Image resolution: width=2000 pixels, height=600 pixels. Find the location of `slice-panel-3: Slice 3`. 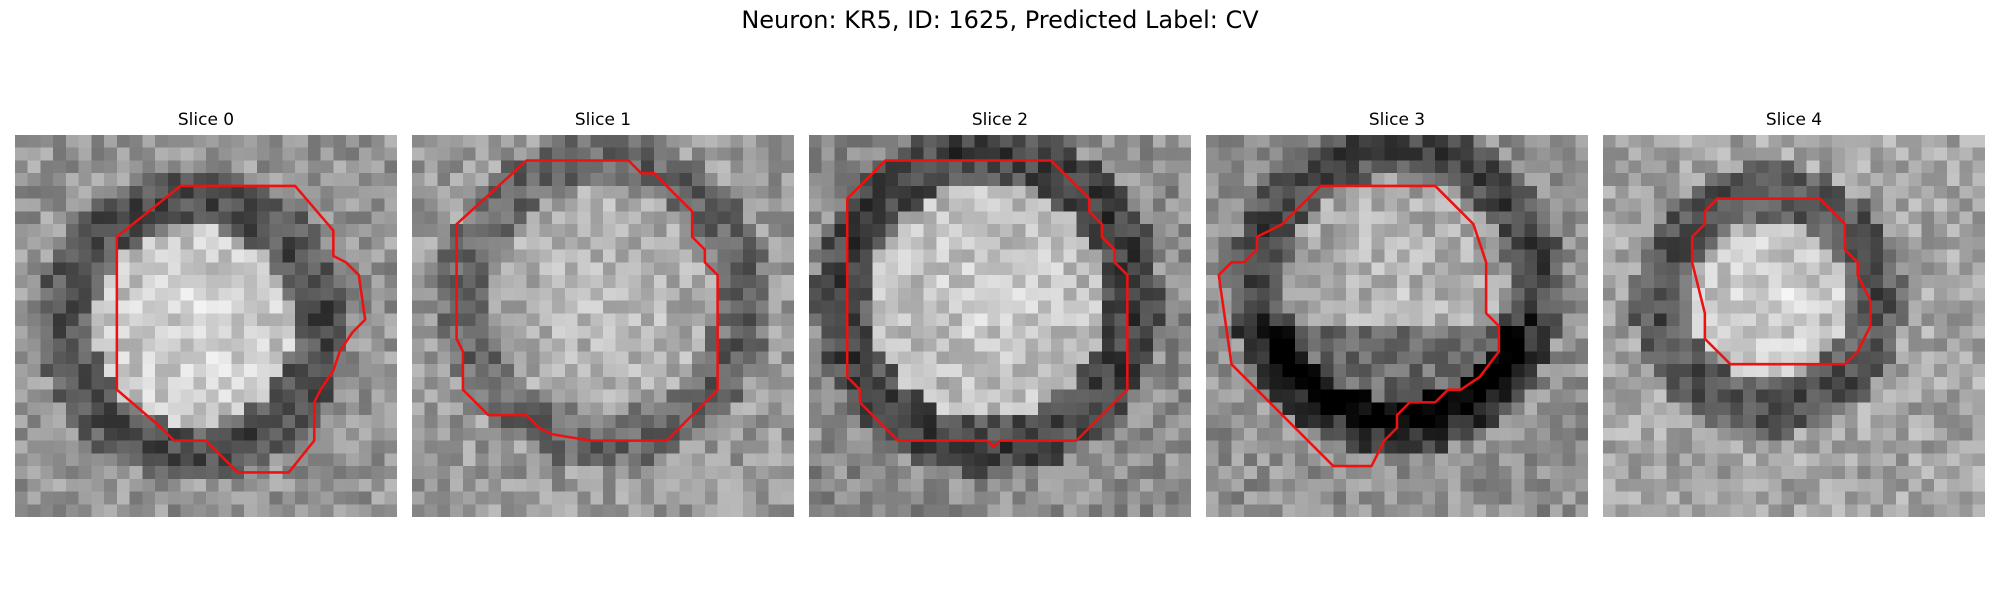

slice-panel-3: Slice 3 is located at coordinates (1397, 312).